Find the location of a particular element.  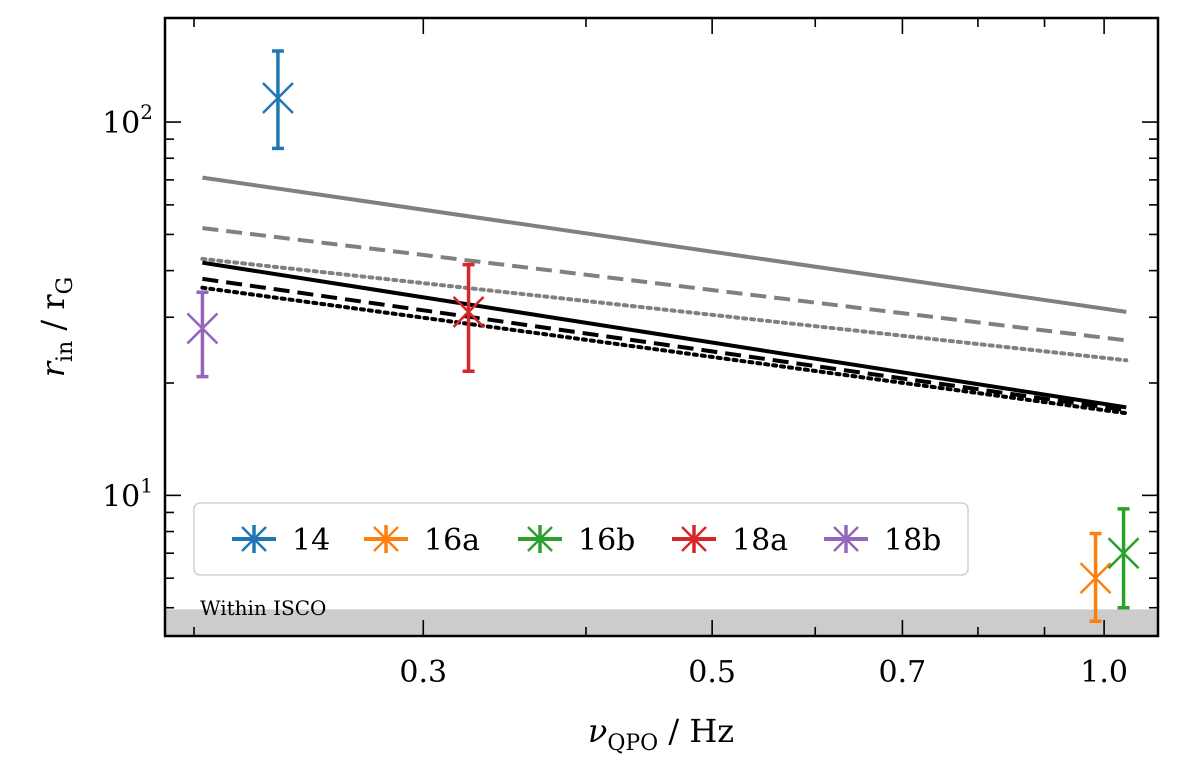

marker-16a-x2 is located at coordinates (1095, 578).